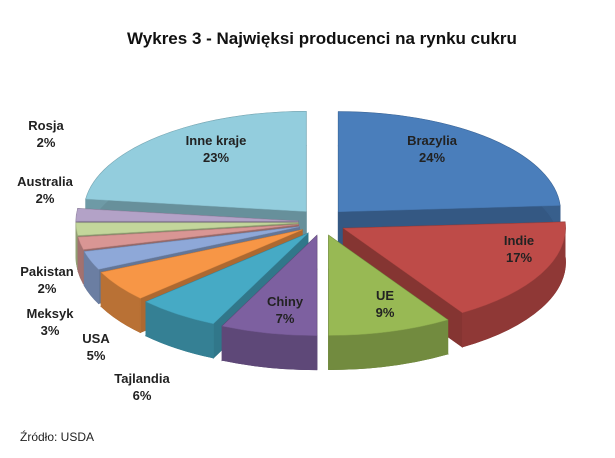  I want to click on category-label: UE, so click(385, 295).